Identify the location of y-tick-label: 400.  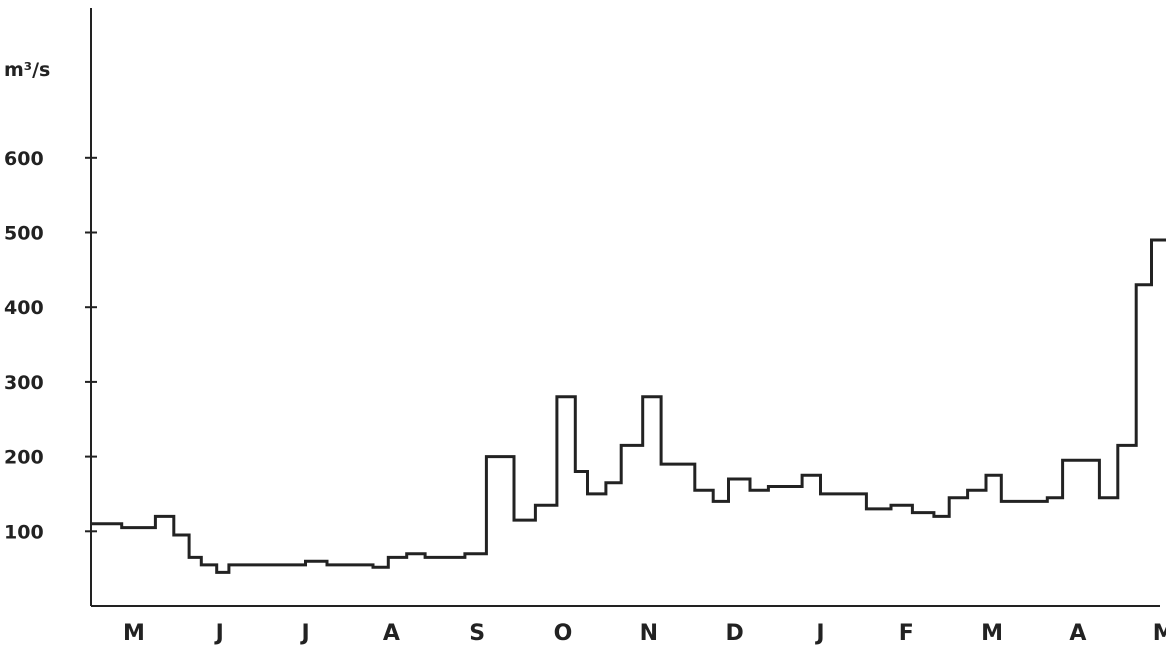
(24, 308).